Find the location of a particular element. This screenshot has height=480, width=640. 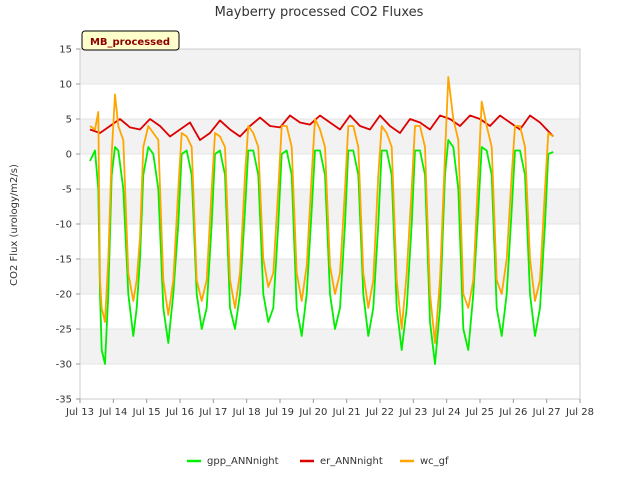

x-tick-label: Jul 15 is located at coordinates (146, 412).